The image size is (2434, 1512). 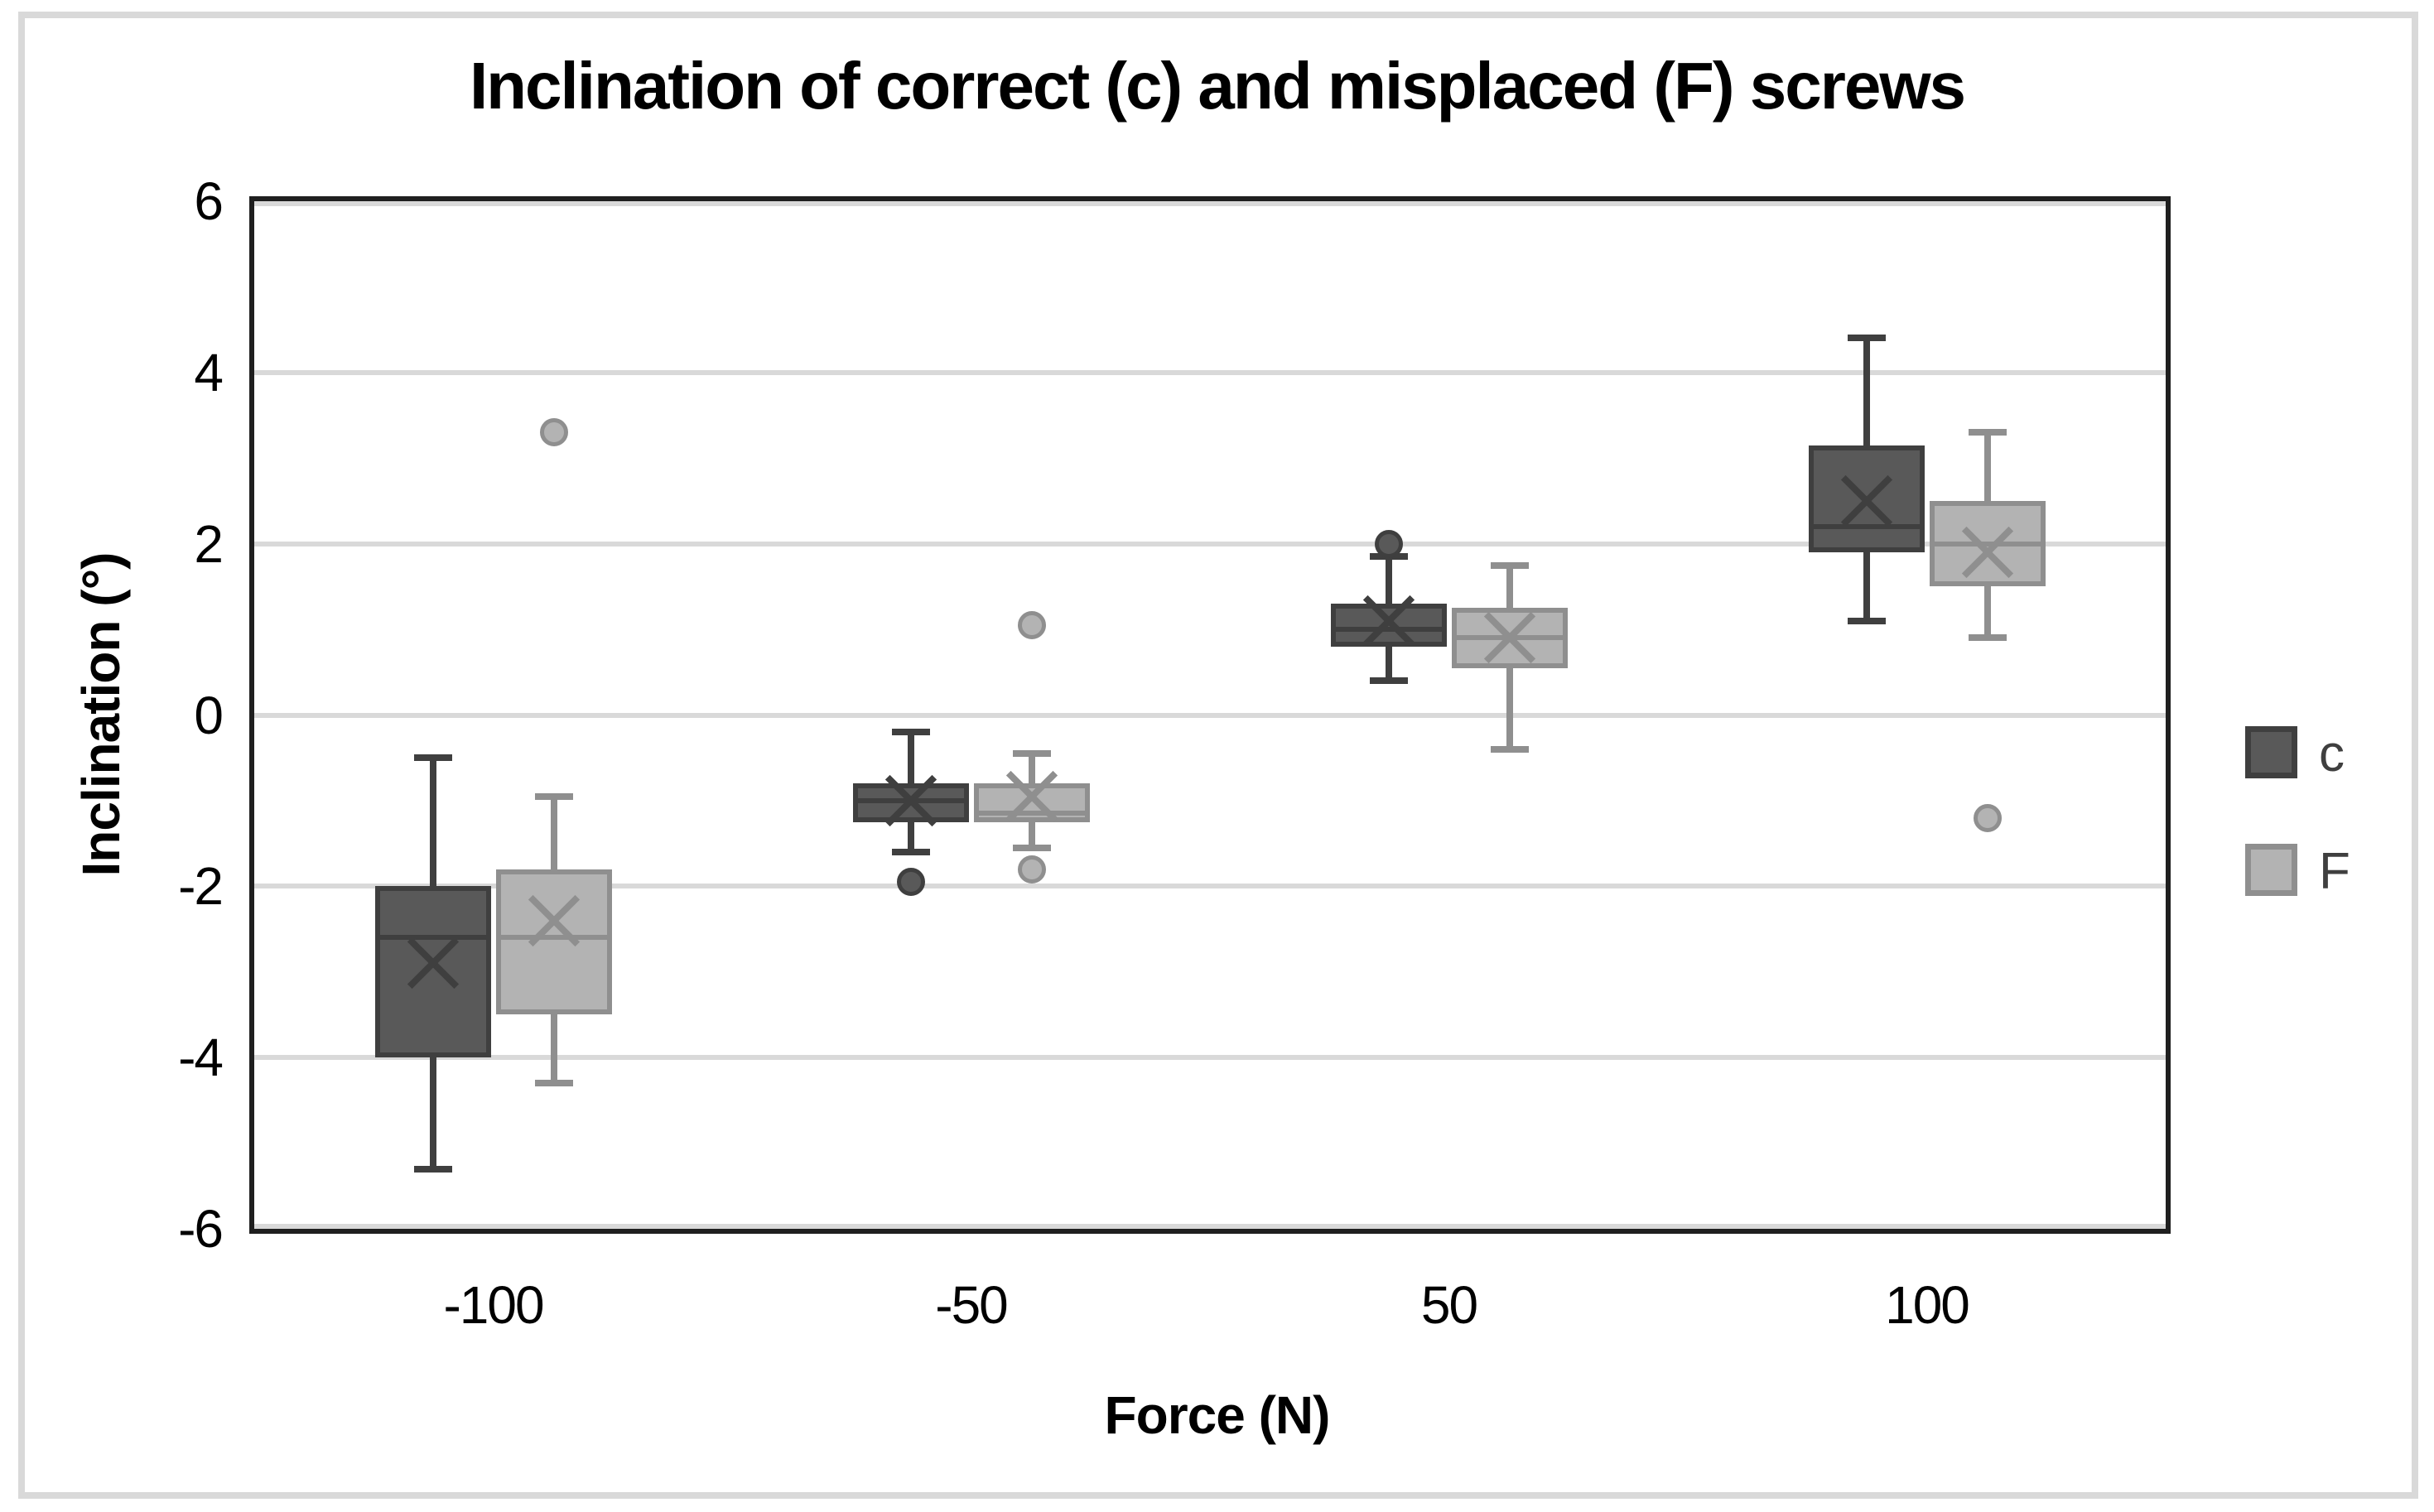 What do you see at coordinates (1031, 834) in the screenshot?
I see `whisker-lower-F--50` at bounding box center [1031, 834].